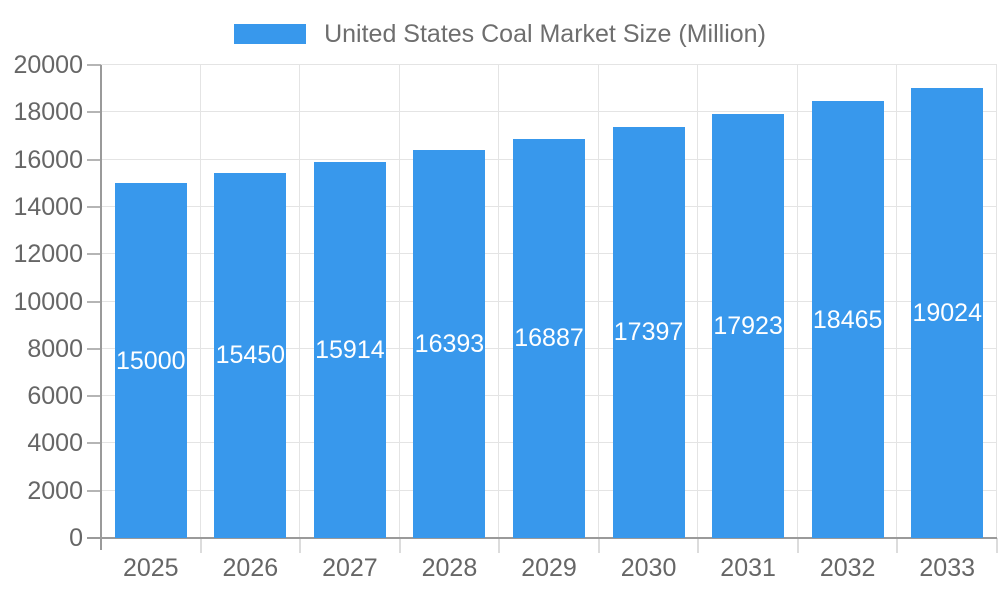 The image size is (1000, 600). I want to click on bar-2030, so click(648, 332).